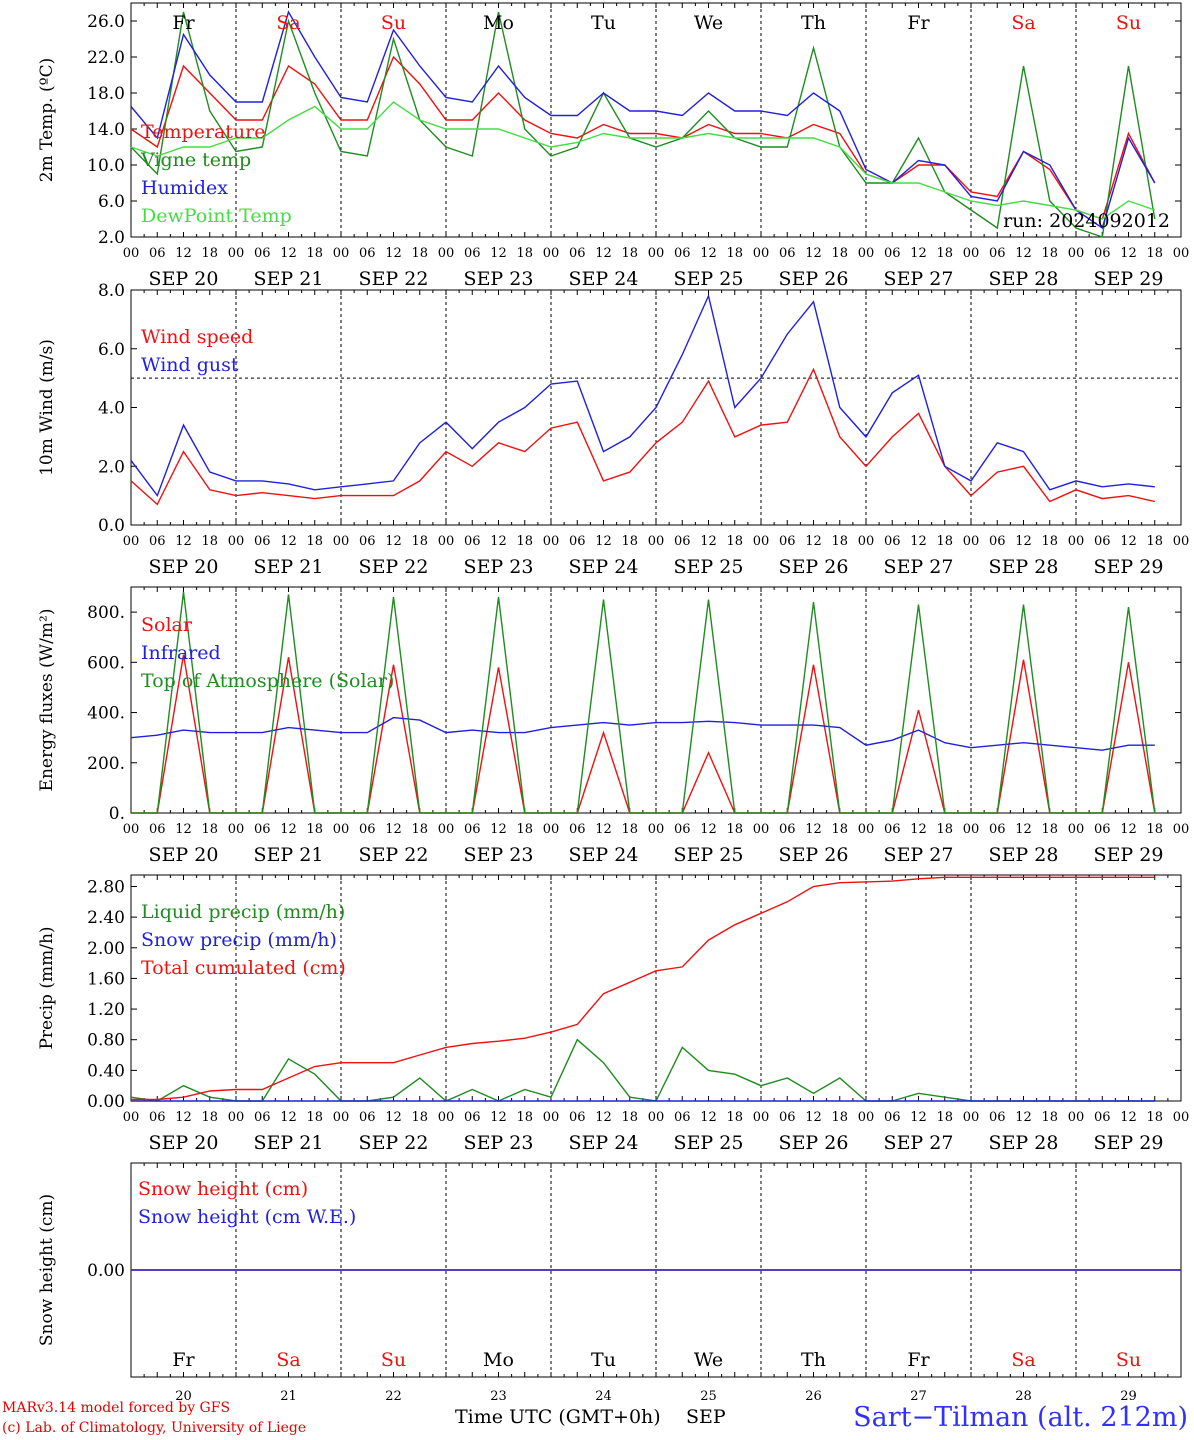 The image size is (1194, 1440). Describe the element at coordinates (288, 1396) in the screenshot. I see `day-number-label: 21` at that location.